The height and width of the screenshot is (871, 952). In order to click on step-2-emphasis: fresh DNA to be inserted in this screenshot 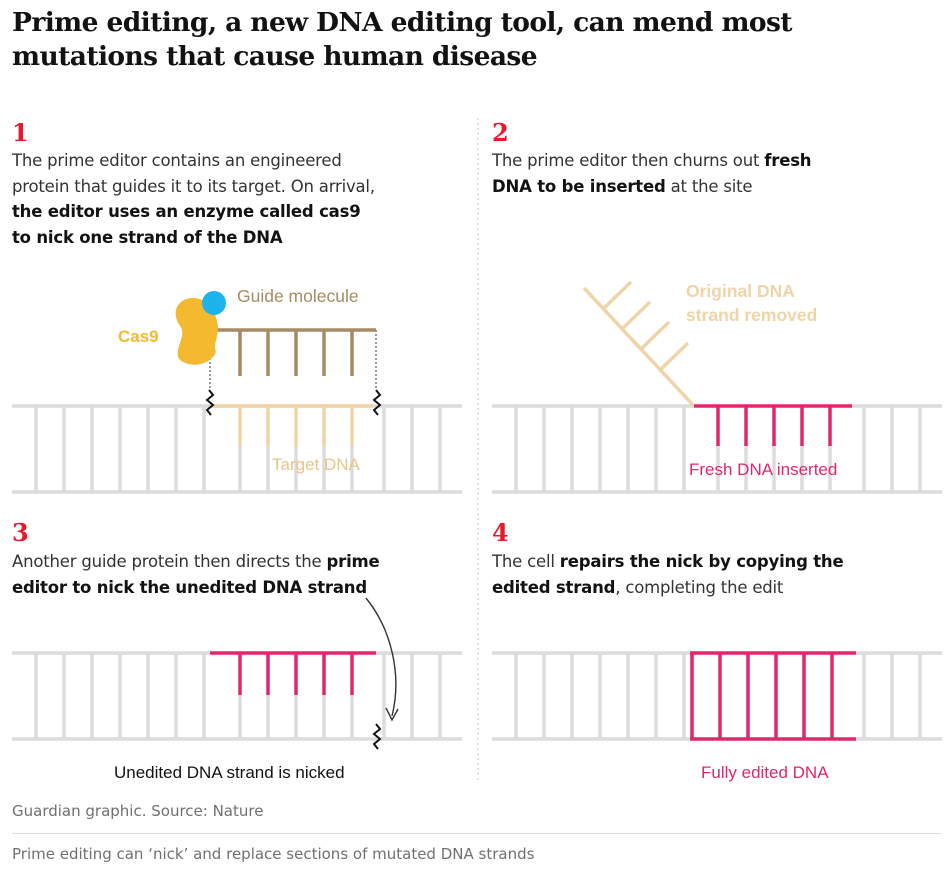, I will do `click(652, 173)`.